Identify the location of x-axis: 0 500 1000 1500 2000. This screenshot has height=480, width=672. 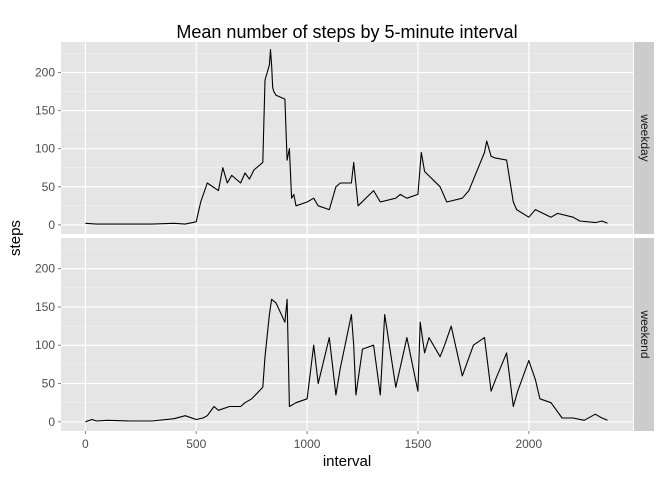
(312, 441).